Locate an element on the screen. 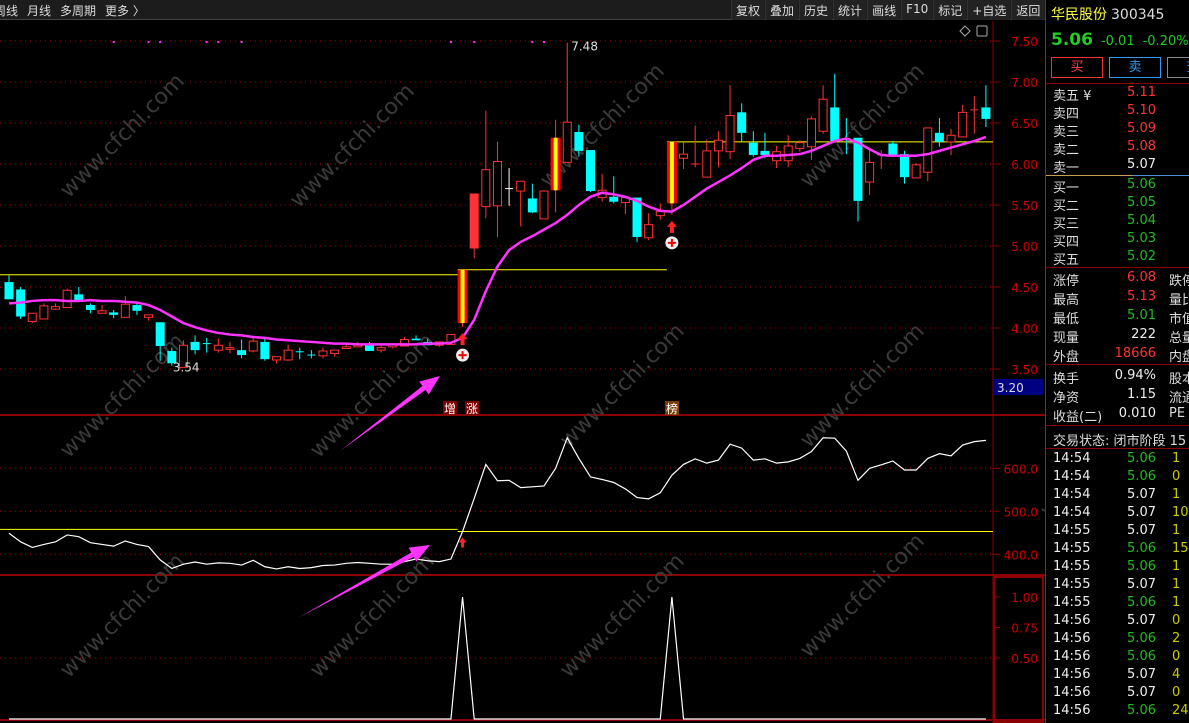  tick-row: 14:55 5.06 15 is located at coordinates (1117, 550).